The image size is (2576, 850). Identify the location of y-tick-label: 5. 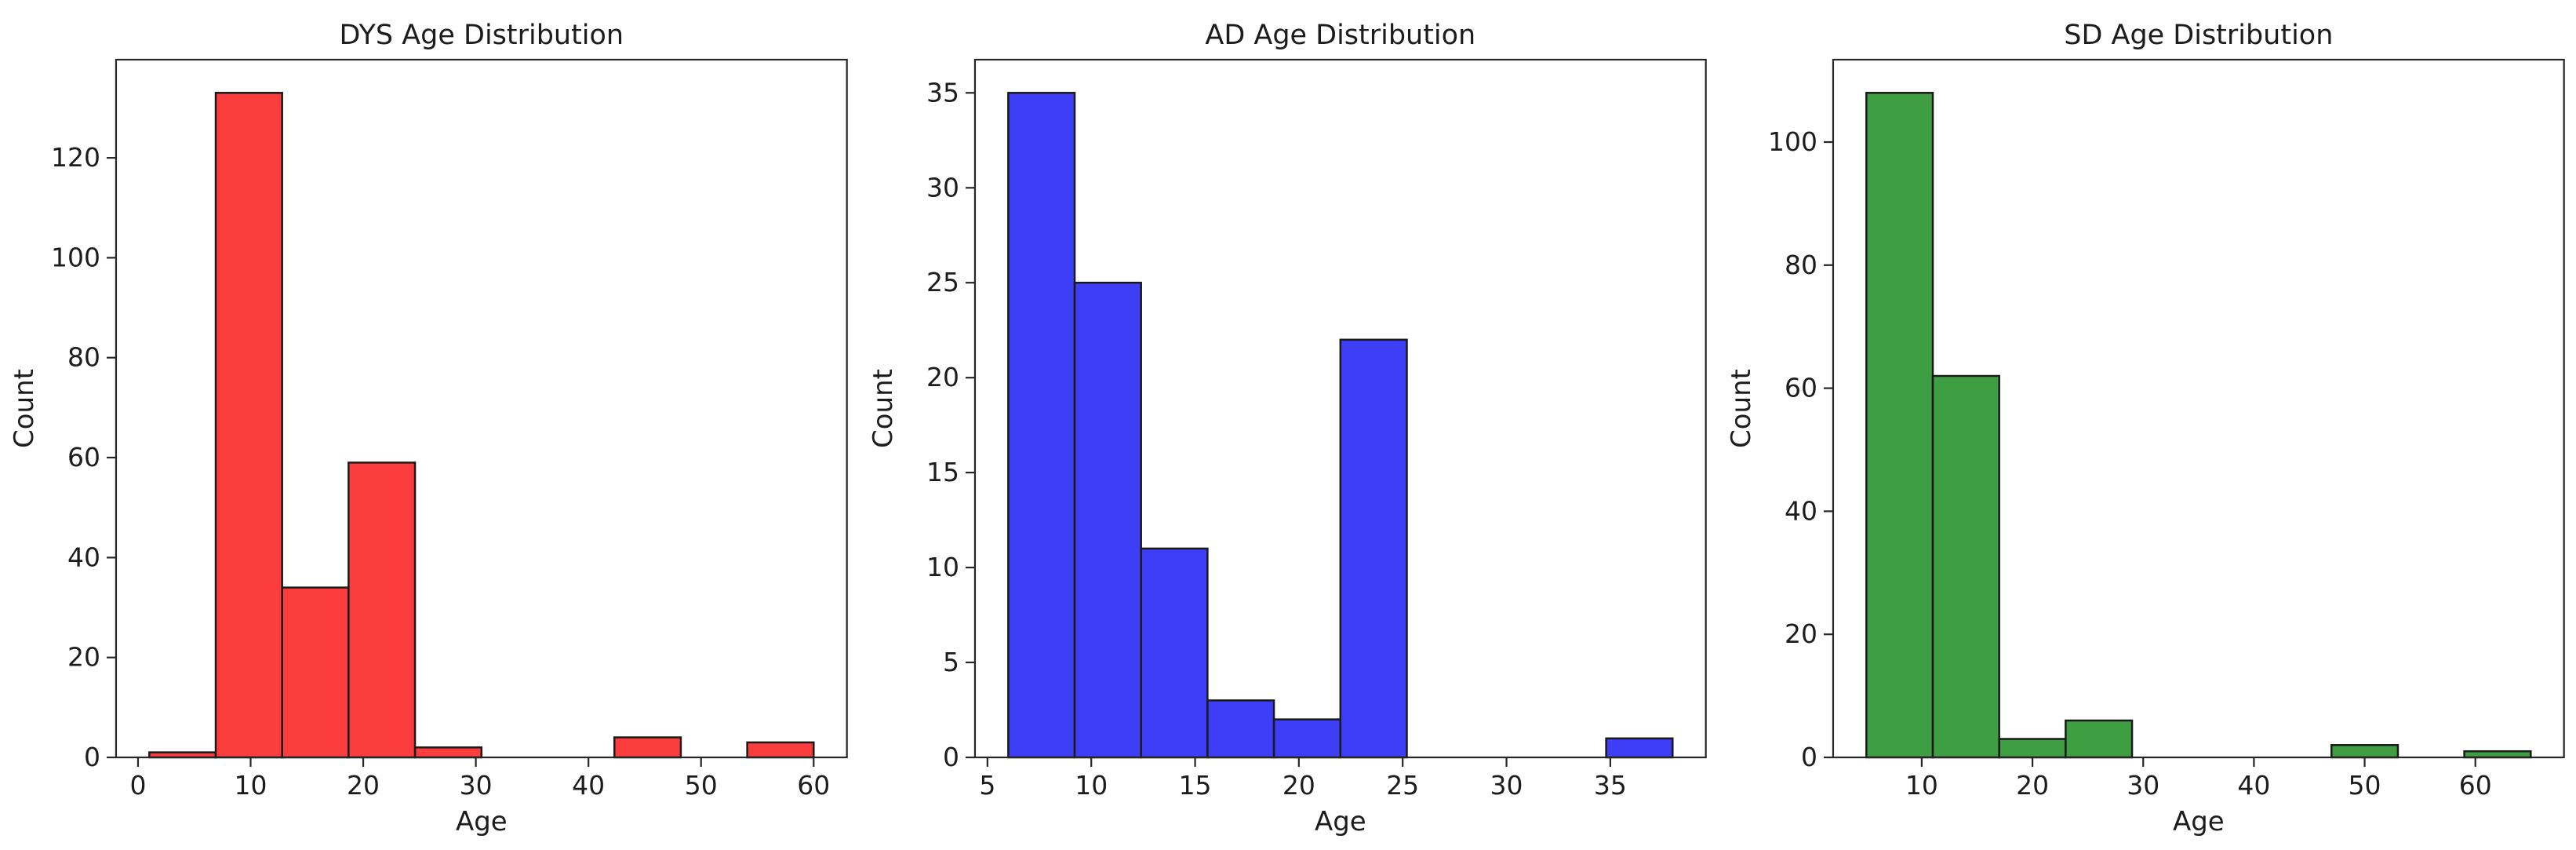
(951, 662).